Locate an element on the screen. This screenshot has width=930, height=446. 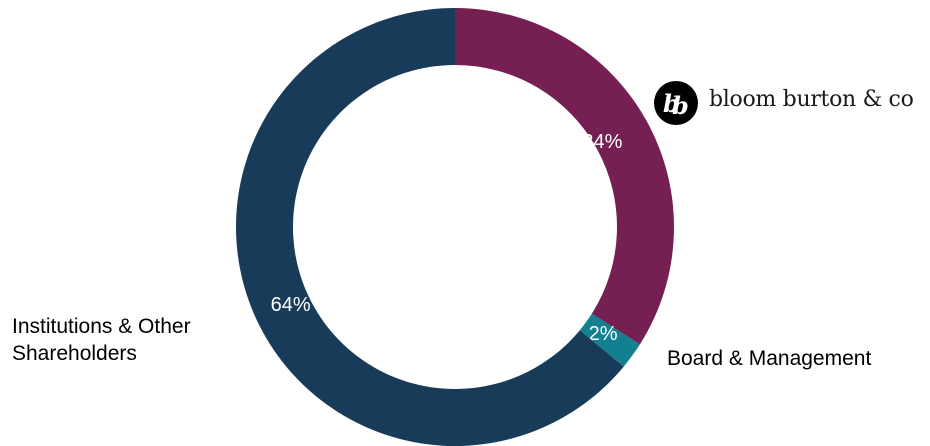
bb-monogram-icon: b b is located at coordinates (676, 103).